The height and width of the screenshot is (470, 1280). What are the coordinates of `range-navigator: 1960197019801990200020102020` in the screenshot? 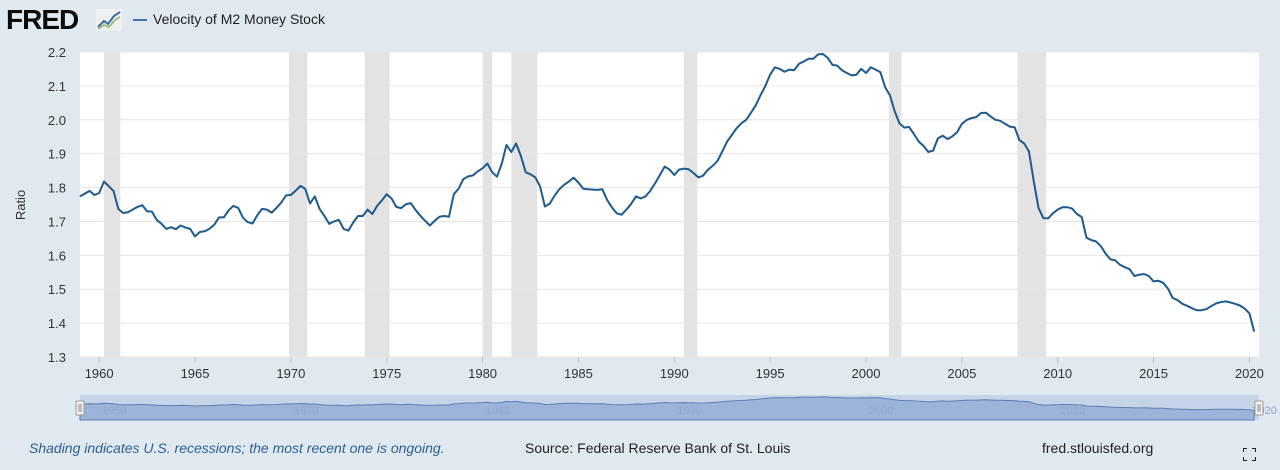 It's located at (676, 408).